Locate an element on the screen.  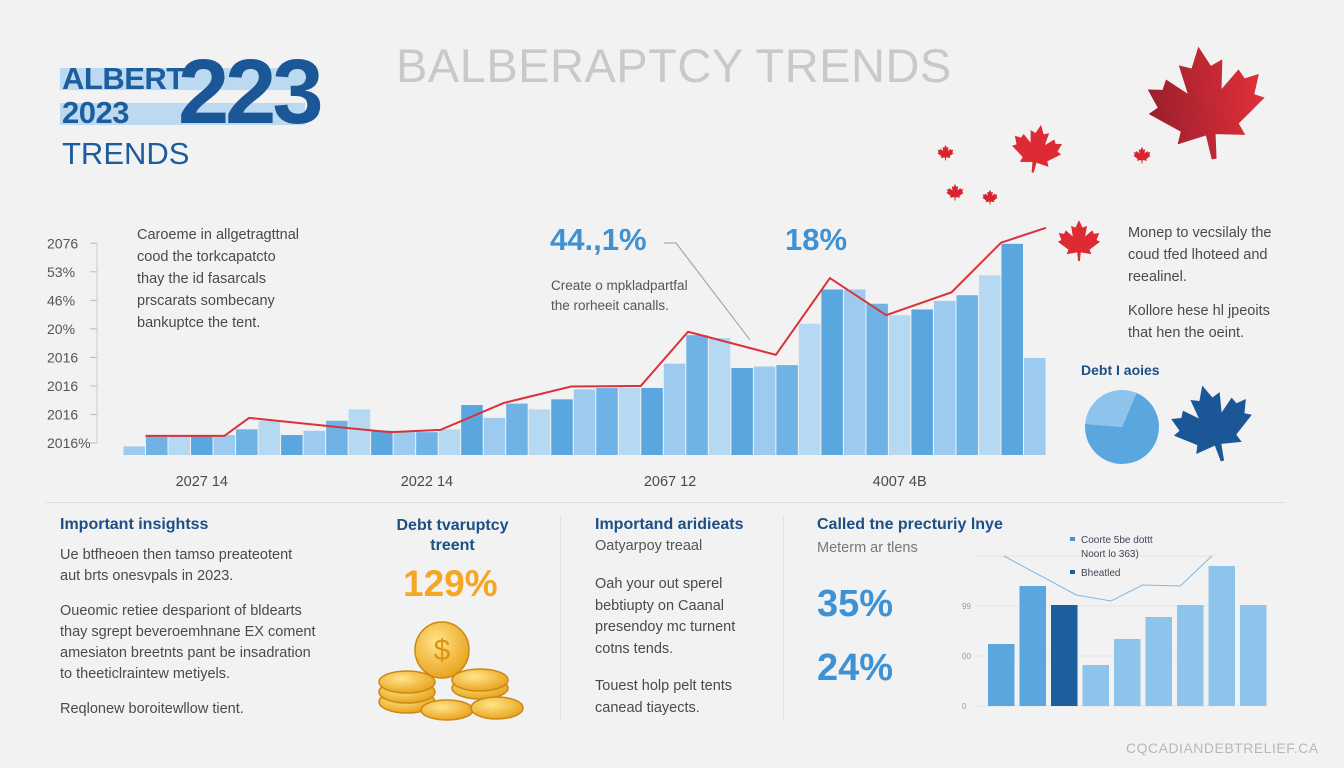
legend-label: Noort lo 363) is located at coordinates (1110, 554).